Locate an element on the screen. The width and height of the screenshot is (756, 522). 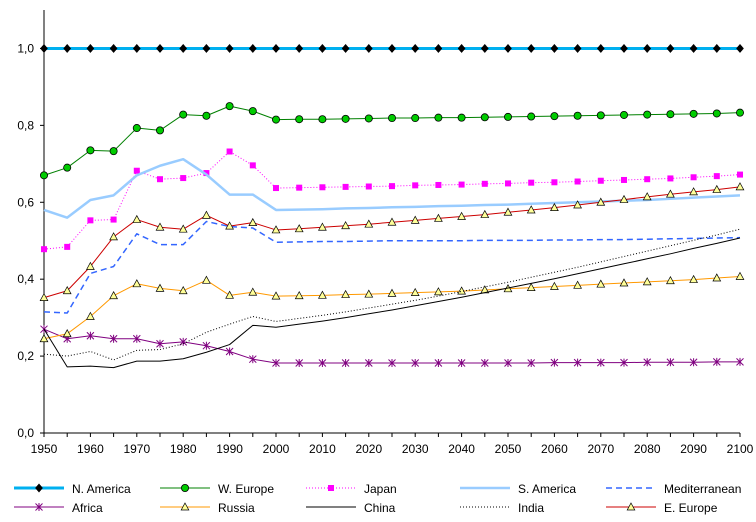
legend-label: China is located at coordinates (380, 508).